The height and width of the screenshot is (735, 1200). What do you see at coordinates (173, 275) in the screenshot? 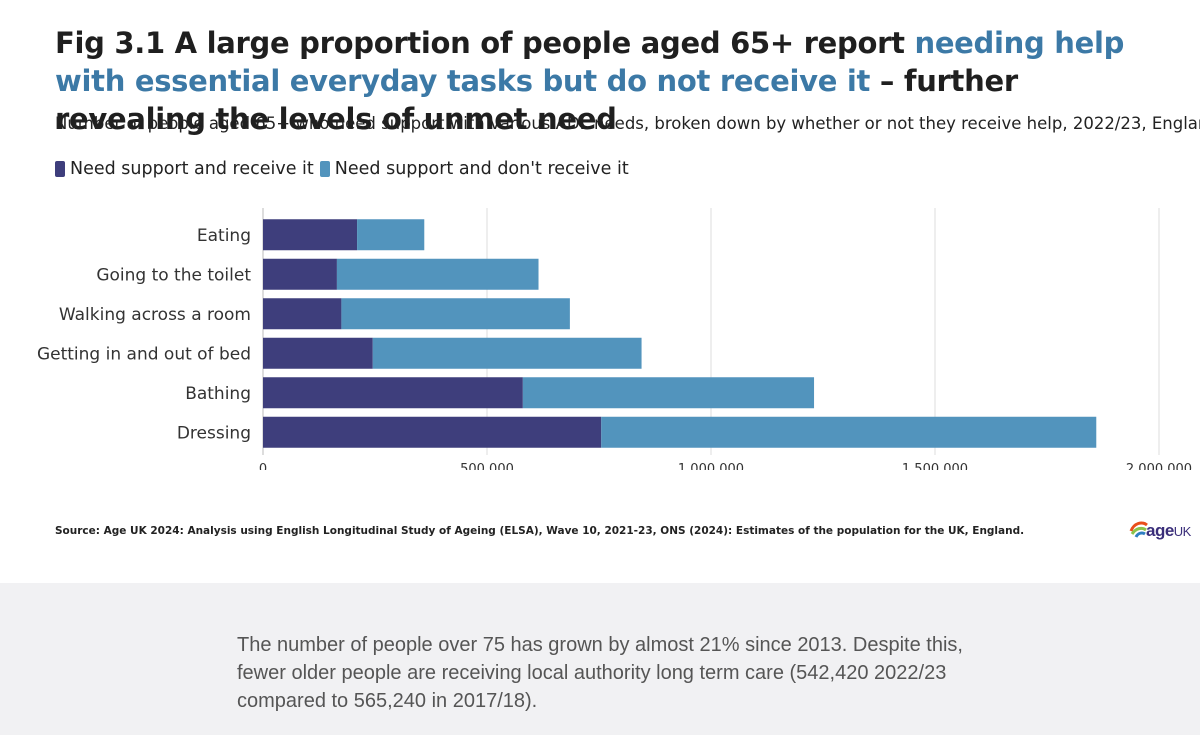
I see `category-label: Going to the toilet` at bounding box center [173, 275].